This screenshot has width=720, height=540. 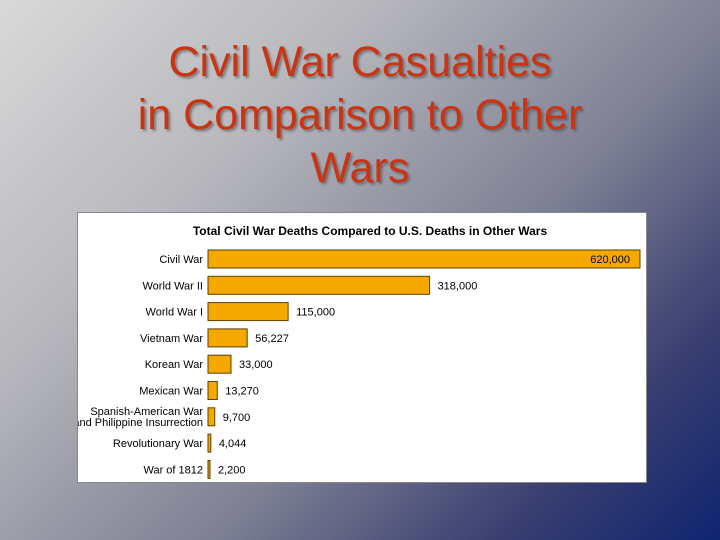 What do you see at coordinates (172, 286) in the screenshot?
I see `category-label-1: World War II` at bounding box center [172, 286].